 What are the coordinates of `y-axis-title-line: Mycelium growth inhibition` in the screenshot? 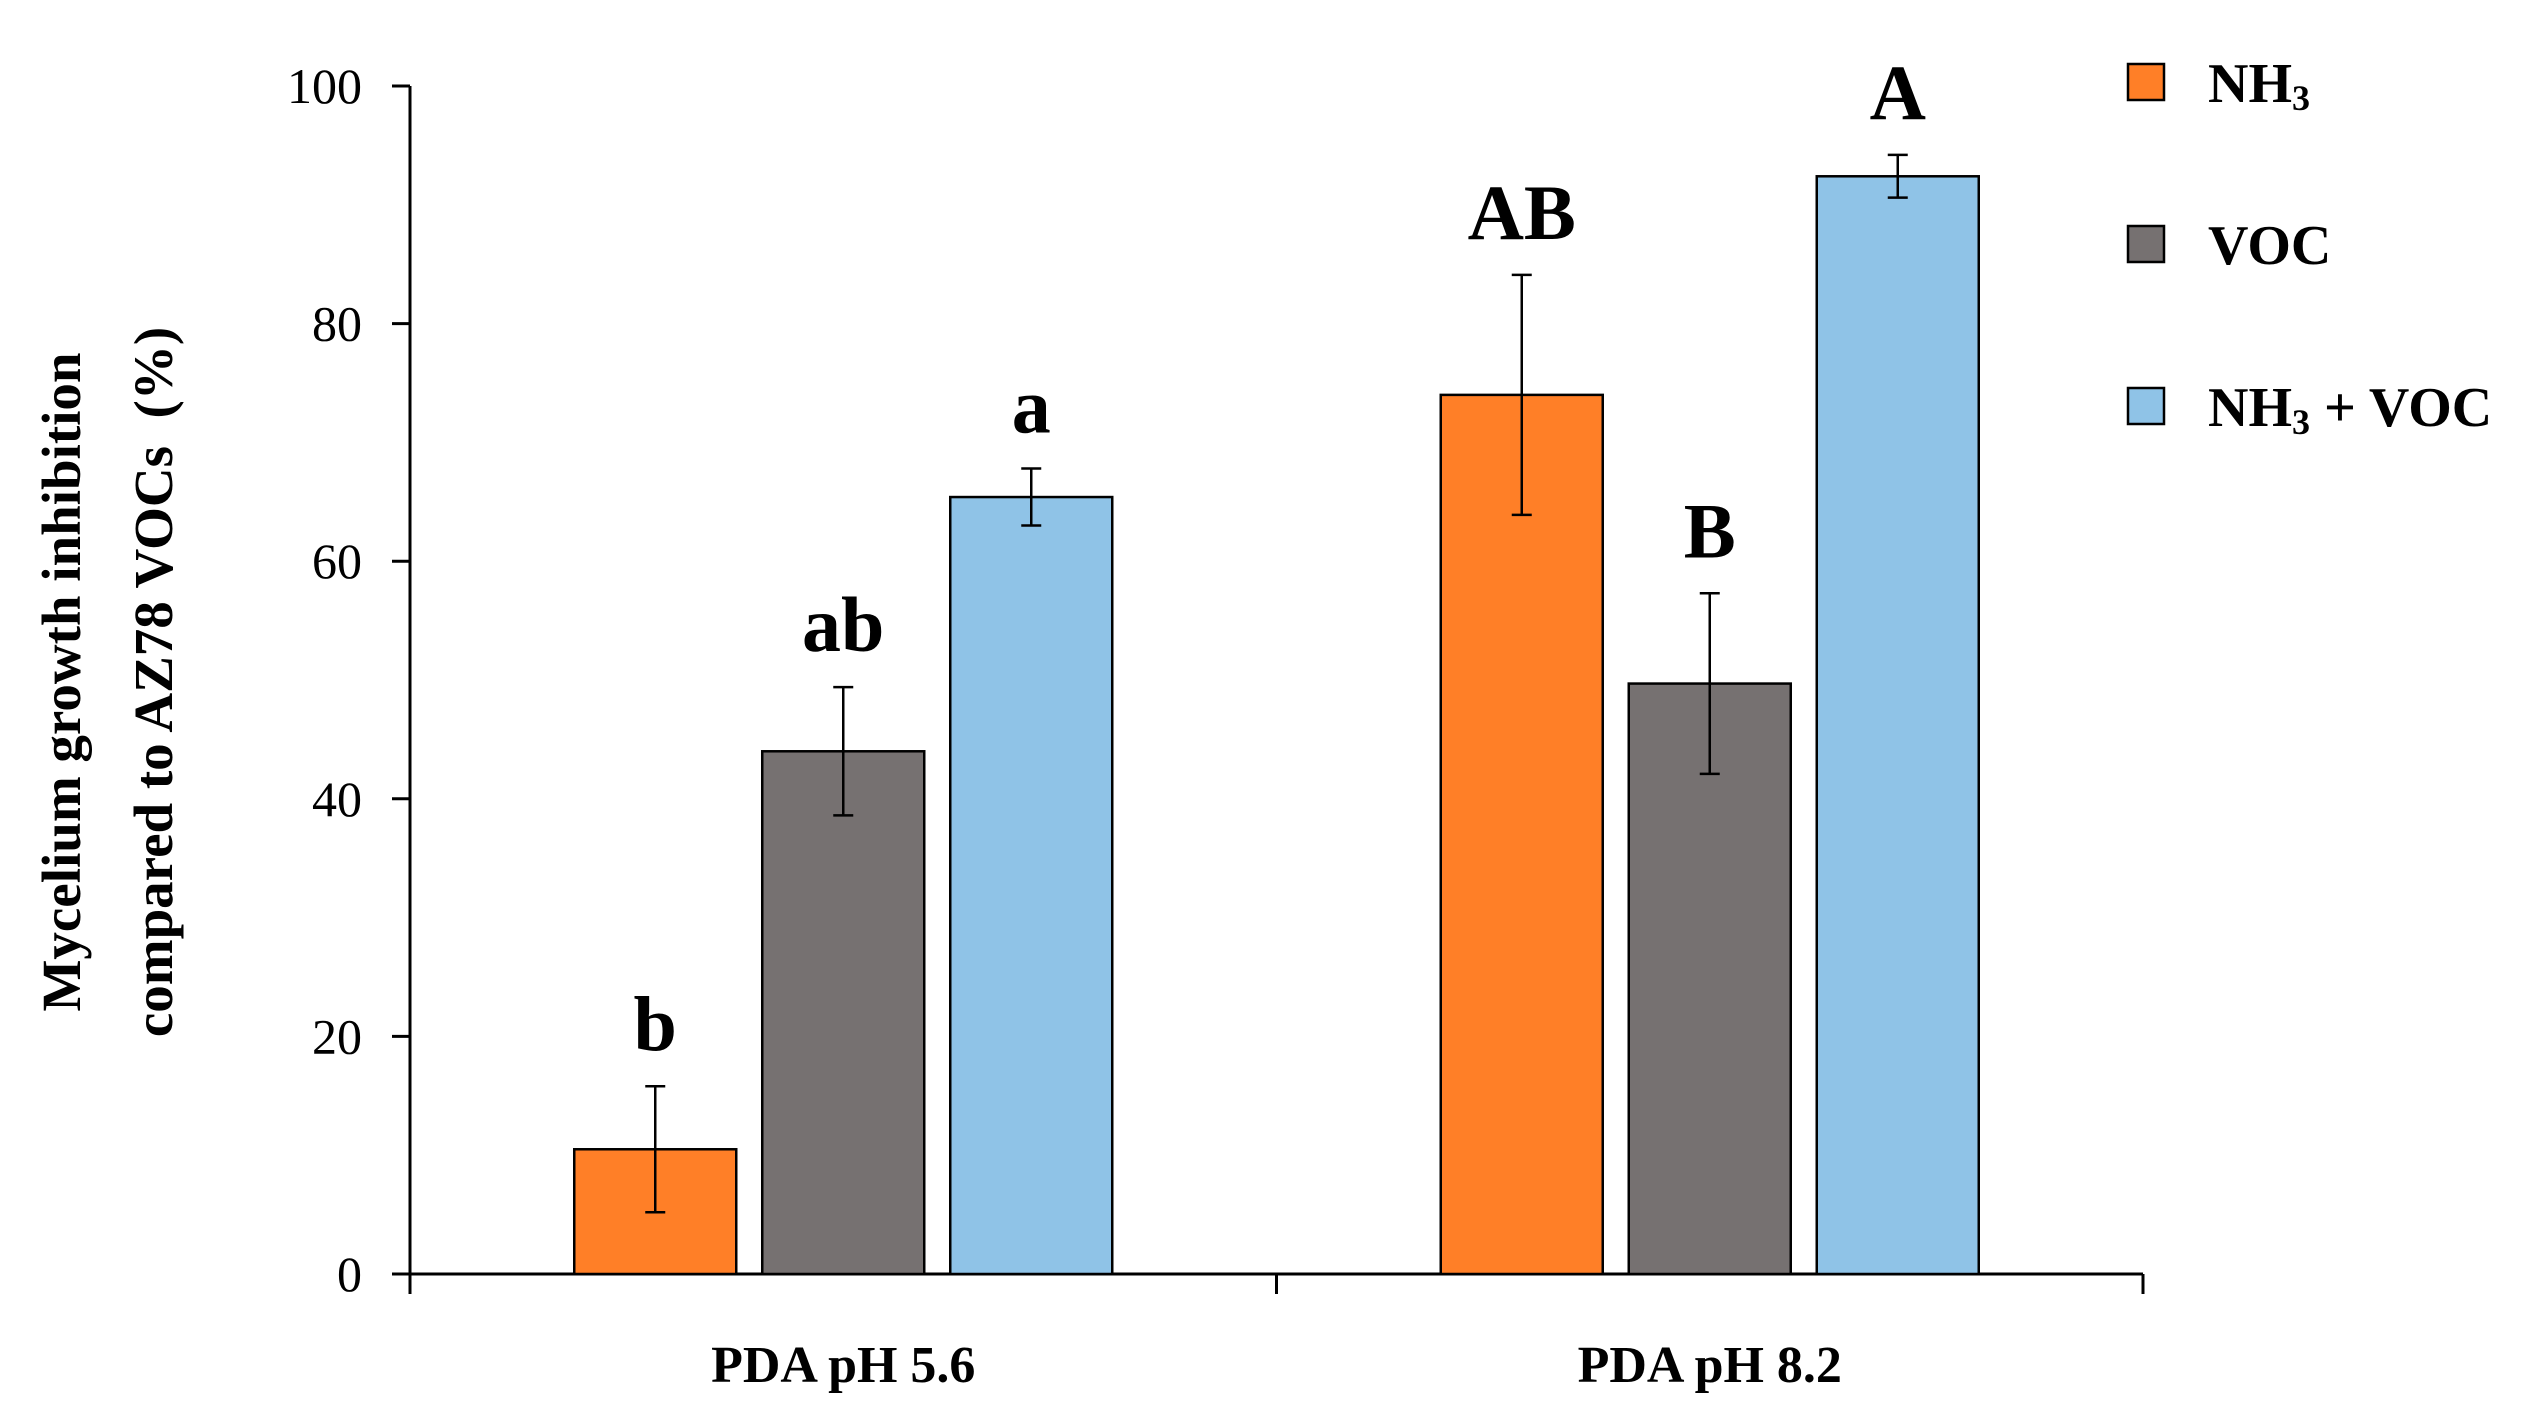 It's located at (61, 681).